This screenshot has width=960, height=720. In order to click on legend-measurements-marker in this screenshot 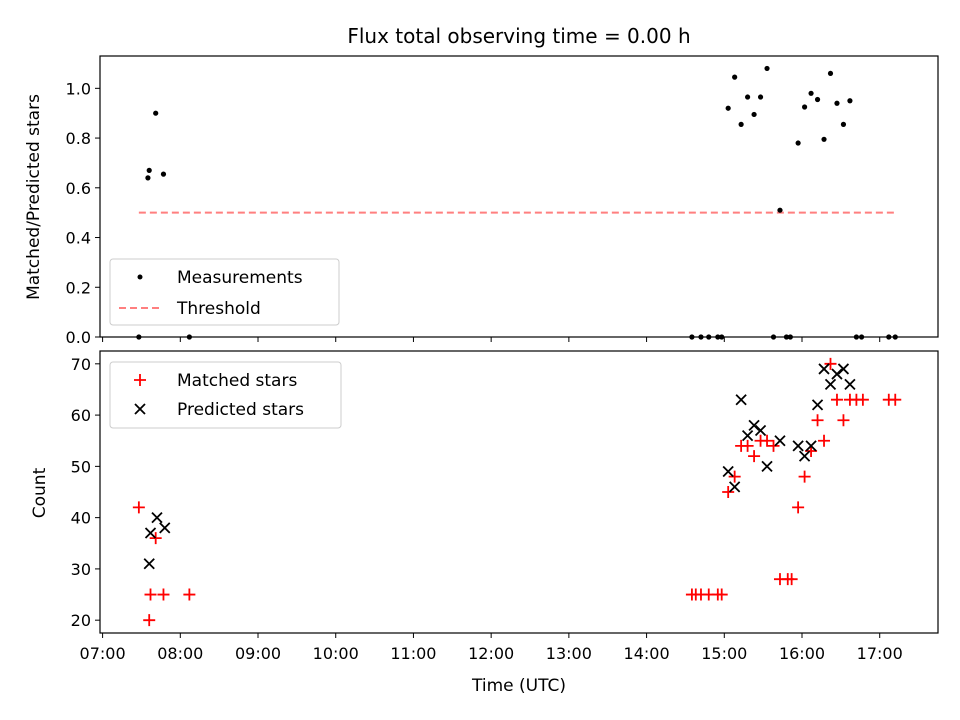, I will do `click(140, 277)`.